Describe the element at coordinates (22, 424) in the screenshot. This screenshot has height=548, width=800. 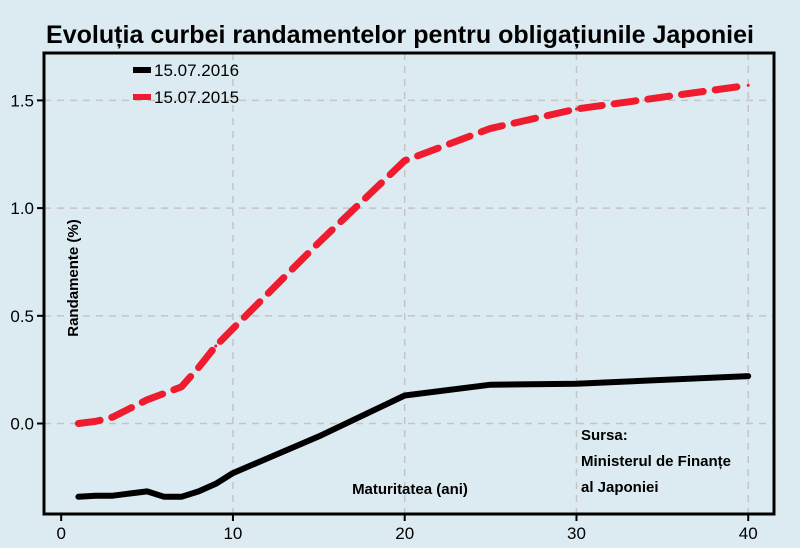
I see `y-tick-label: 0.0` at that location.